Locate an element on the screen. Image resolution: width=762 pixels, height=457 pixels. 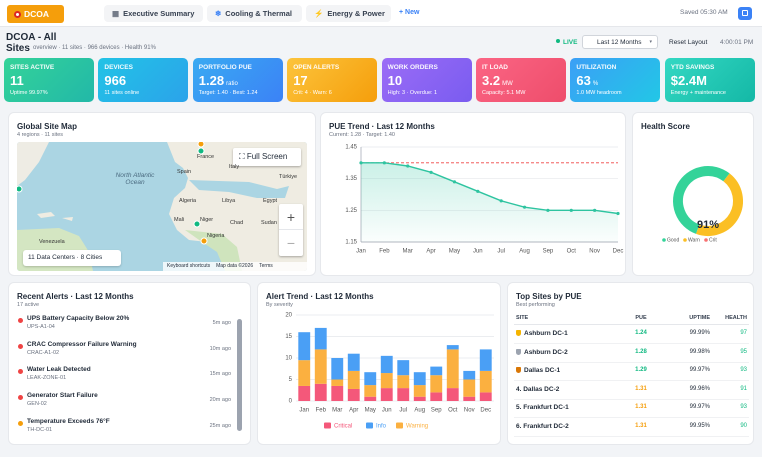
save-button is located at coordinates (745, 13).